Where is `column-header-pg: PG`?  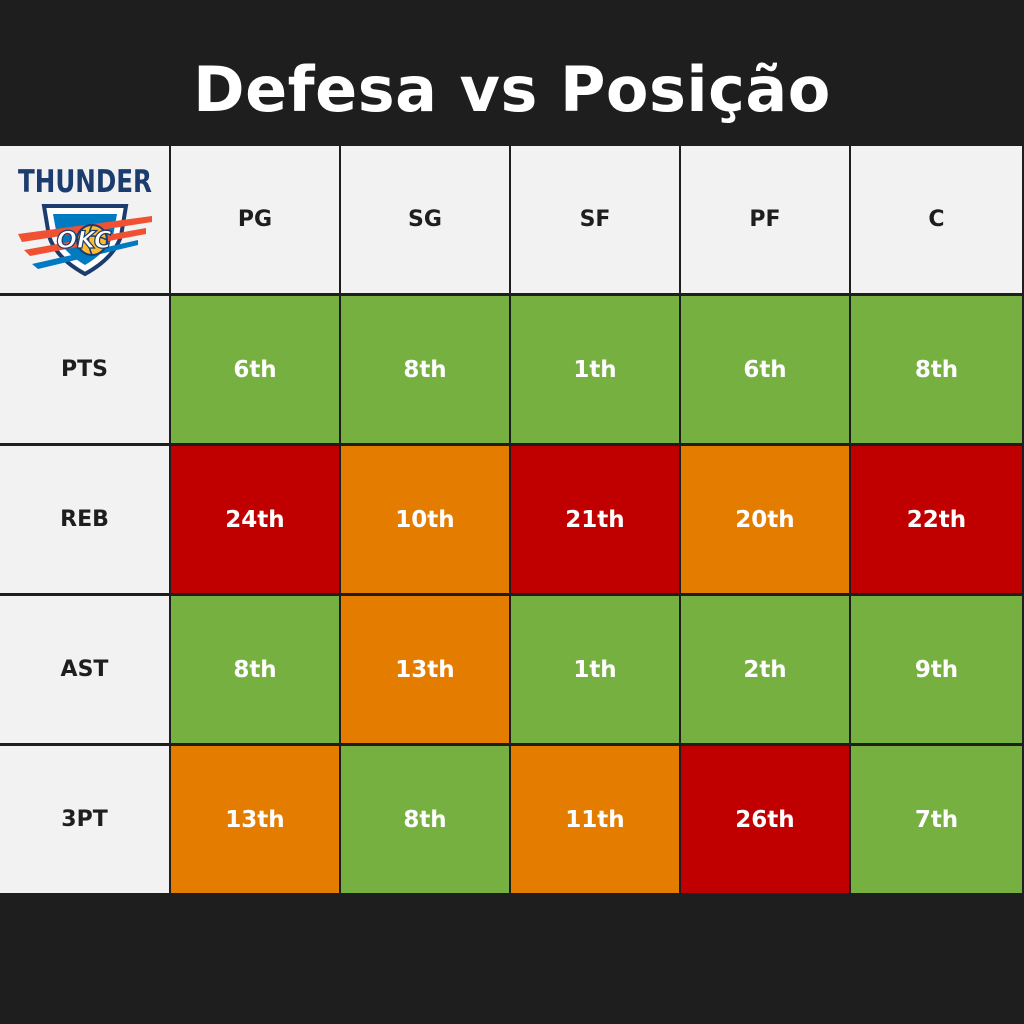
column-header-pg: PG is located at coordinates (255, 219).